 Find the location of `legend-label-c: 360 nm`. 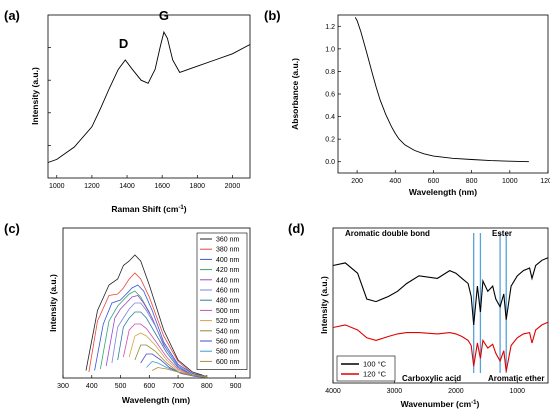

legend-label-c: 360 nm is located at coordinates (228, 240).